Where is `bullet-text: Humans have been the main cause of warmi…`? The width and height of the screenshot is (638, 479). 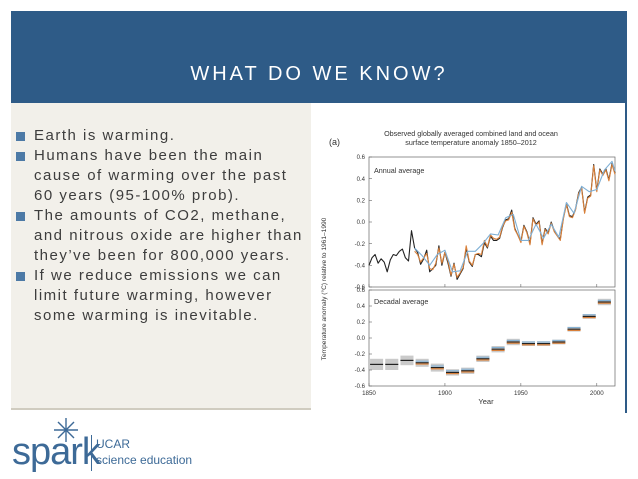 bullet-text: Humans have been the main cause of warmi… is located at coordinates (161, 175).